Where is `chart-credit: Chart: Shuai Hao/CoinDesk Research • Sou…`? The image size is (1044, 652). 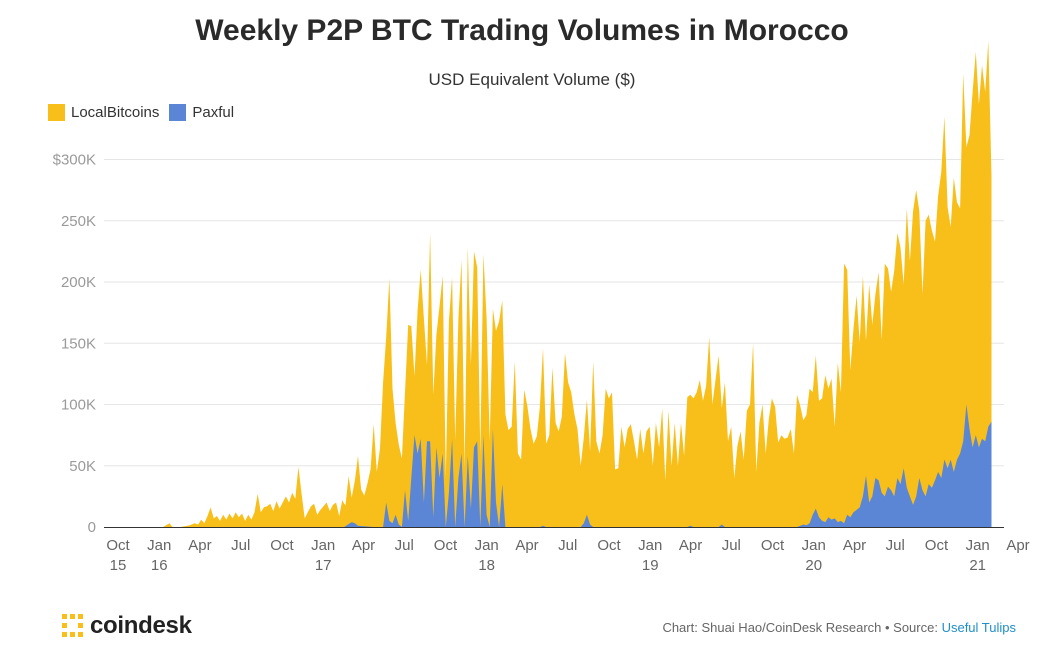 chart-credit: Chart: Shuai Hao/CoinDesk Research • Sou… is located at coordinates (839, 627).